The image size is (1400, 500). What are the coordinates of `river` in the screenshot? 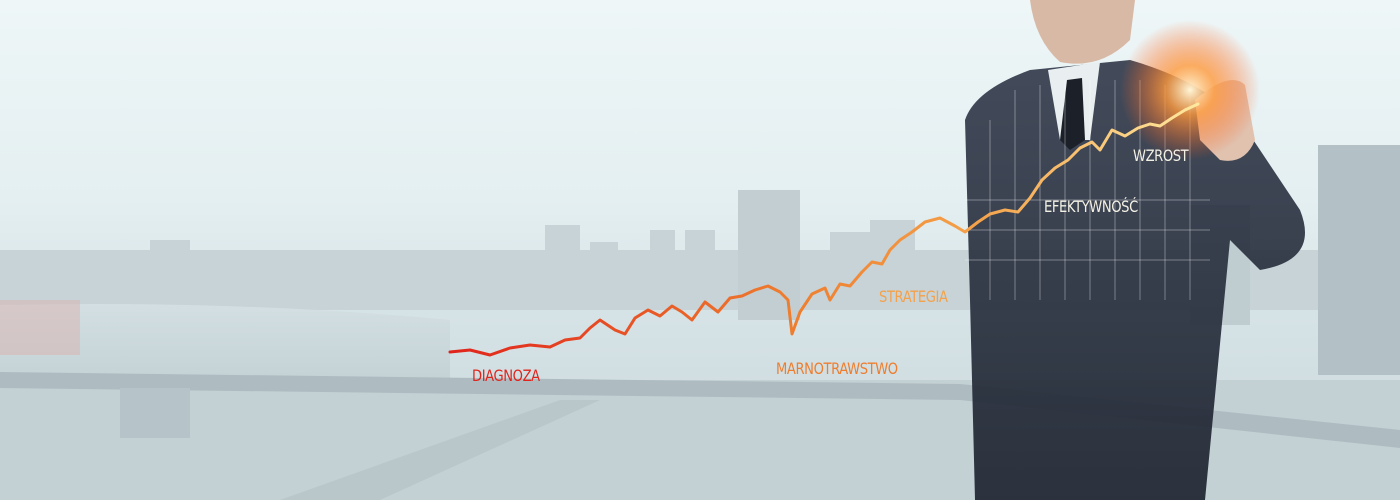 It's located at (225, 342).